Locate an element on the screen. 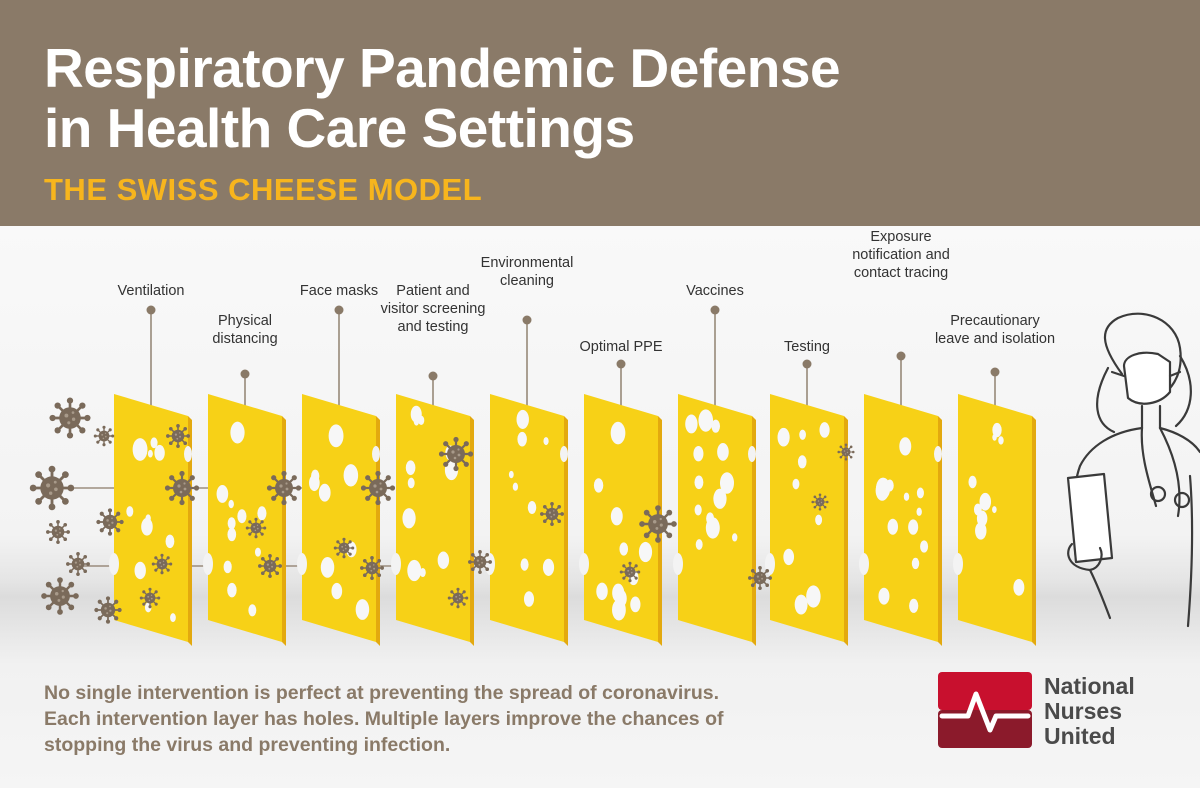 This screenshot has width=1200, height=788. layer-label-line: notification and is located at coordinates (901, 255).